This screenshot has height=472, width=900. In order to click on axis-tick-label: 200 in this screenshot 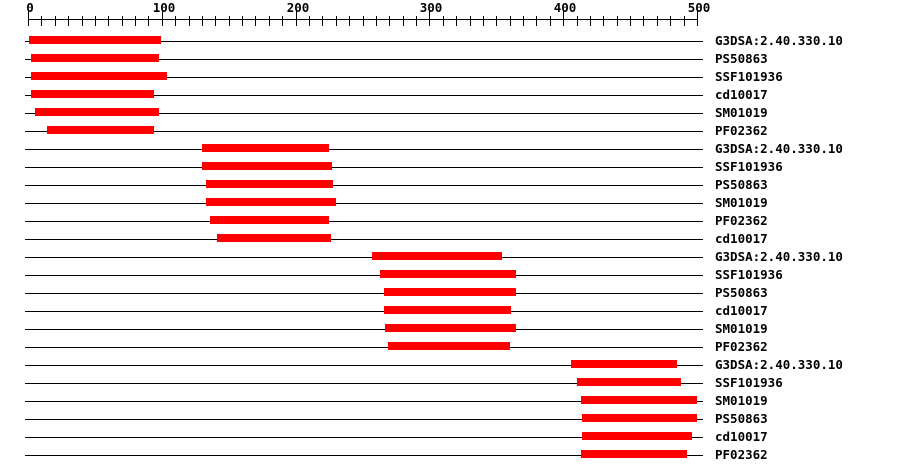, I will do `click(298, 7)`.